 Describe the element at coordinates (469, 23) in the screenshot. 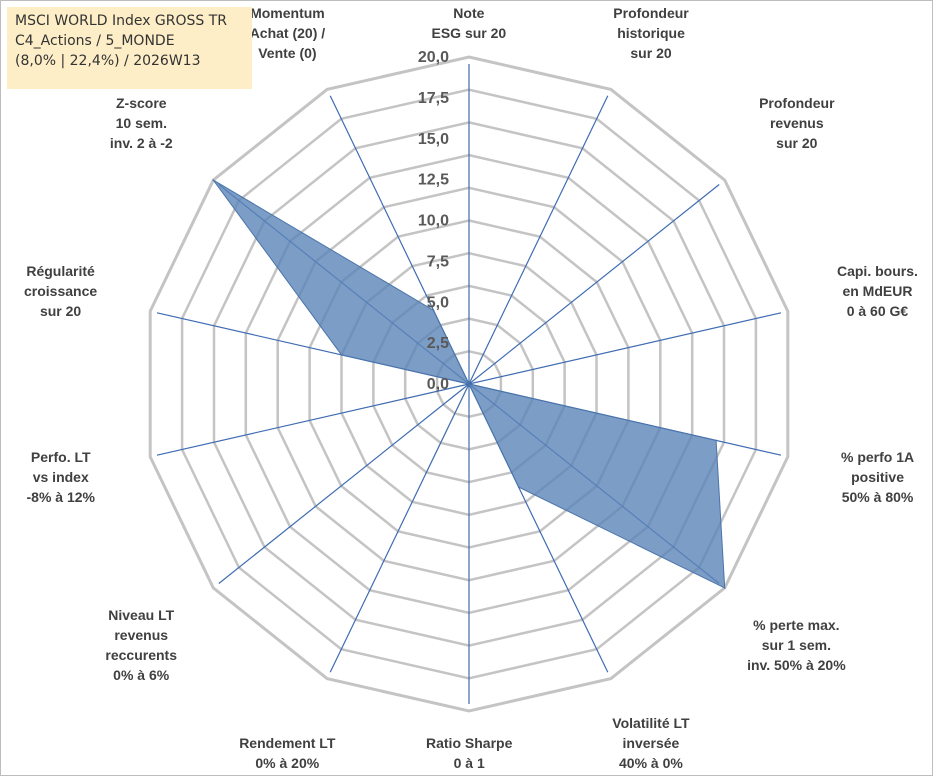

I see `axis-label: Note ESG sur 20` at that location.